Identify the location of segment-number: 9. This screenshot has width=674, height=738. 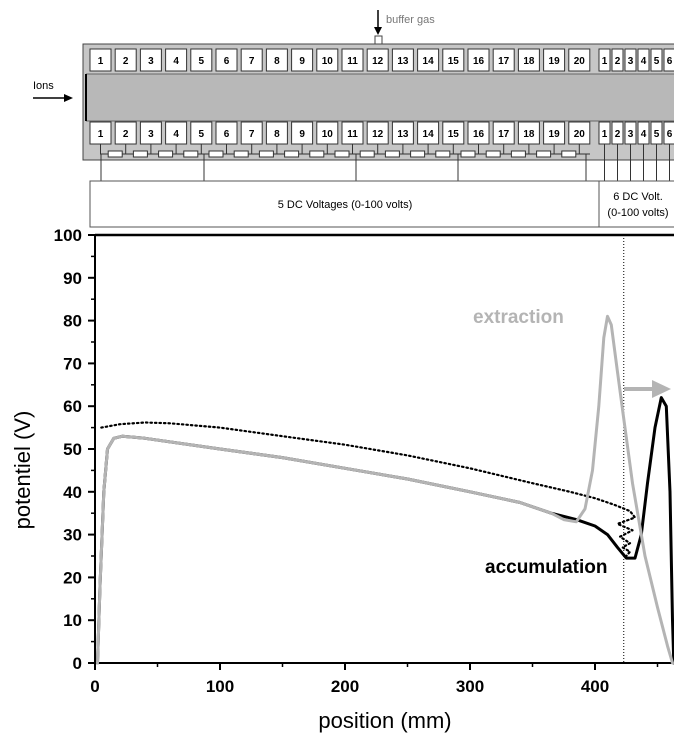
(302, 61).